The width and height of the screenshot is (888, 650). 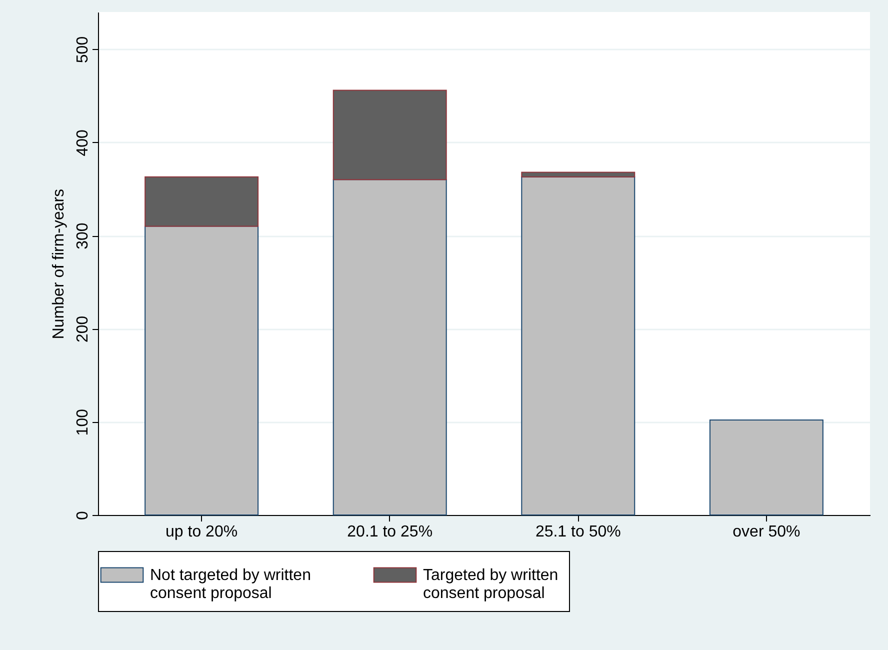 I want to click on y-tick-label: 100, so click(x=83, y=422).